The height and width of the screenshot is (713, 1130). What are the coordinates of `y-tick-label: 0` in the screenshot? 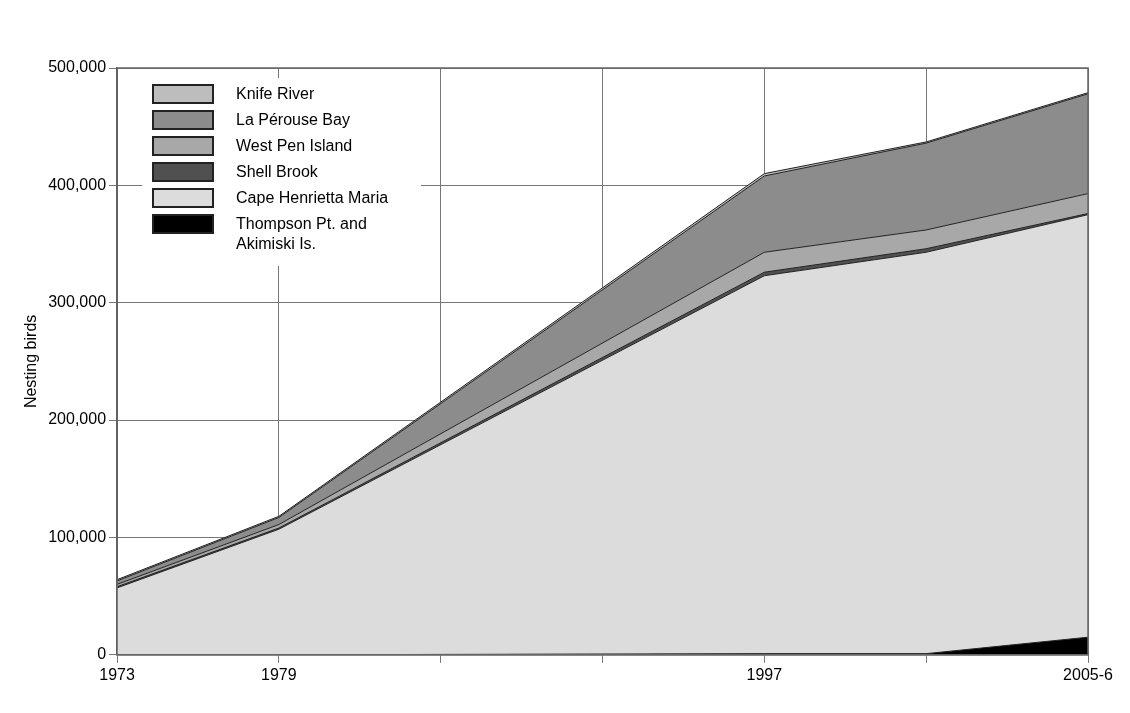 It's located at (102, 654).